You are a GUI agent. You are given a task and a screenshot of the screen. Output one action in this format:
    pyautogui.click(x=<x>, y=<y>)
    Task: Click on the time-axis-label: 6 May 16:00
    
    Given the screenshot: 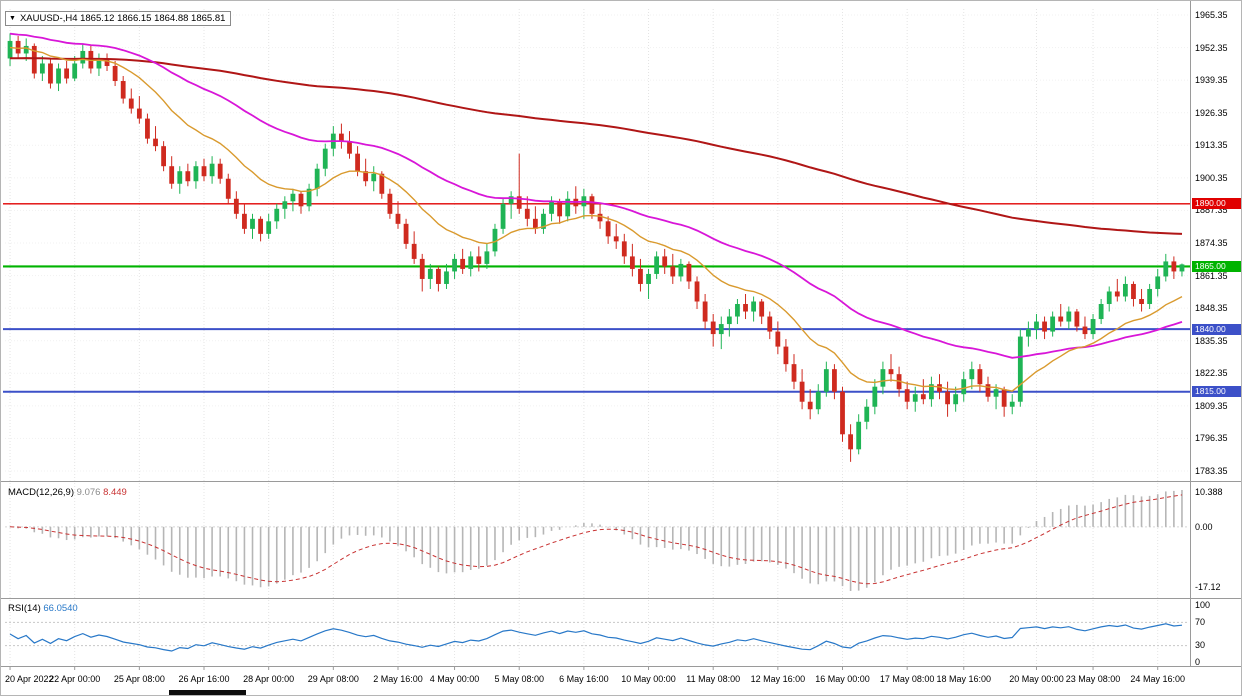 What is the action you would take?
    pyautogui.click(x=584, y=679)
    